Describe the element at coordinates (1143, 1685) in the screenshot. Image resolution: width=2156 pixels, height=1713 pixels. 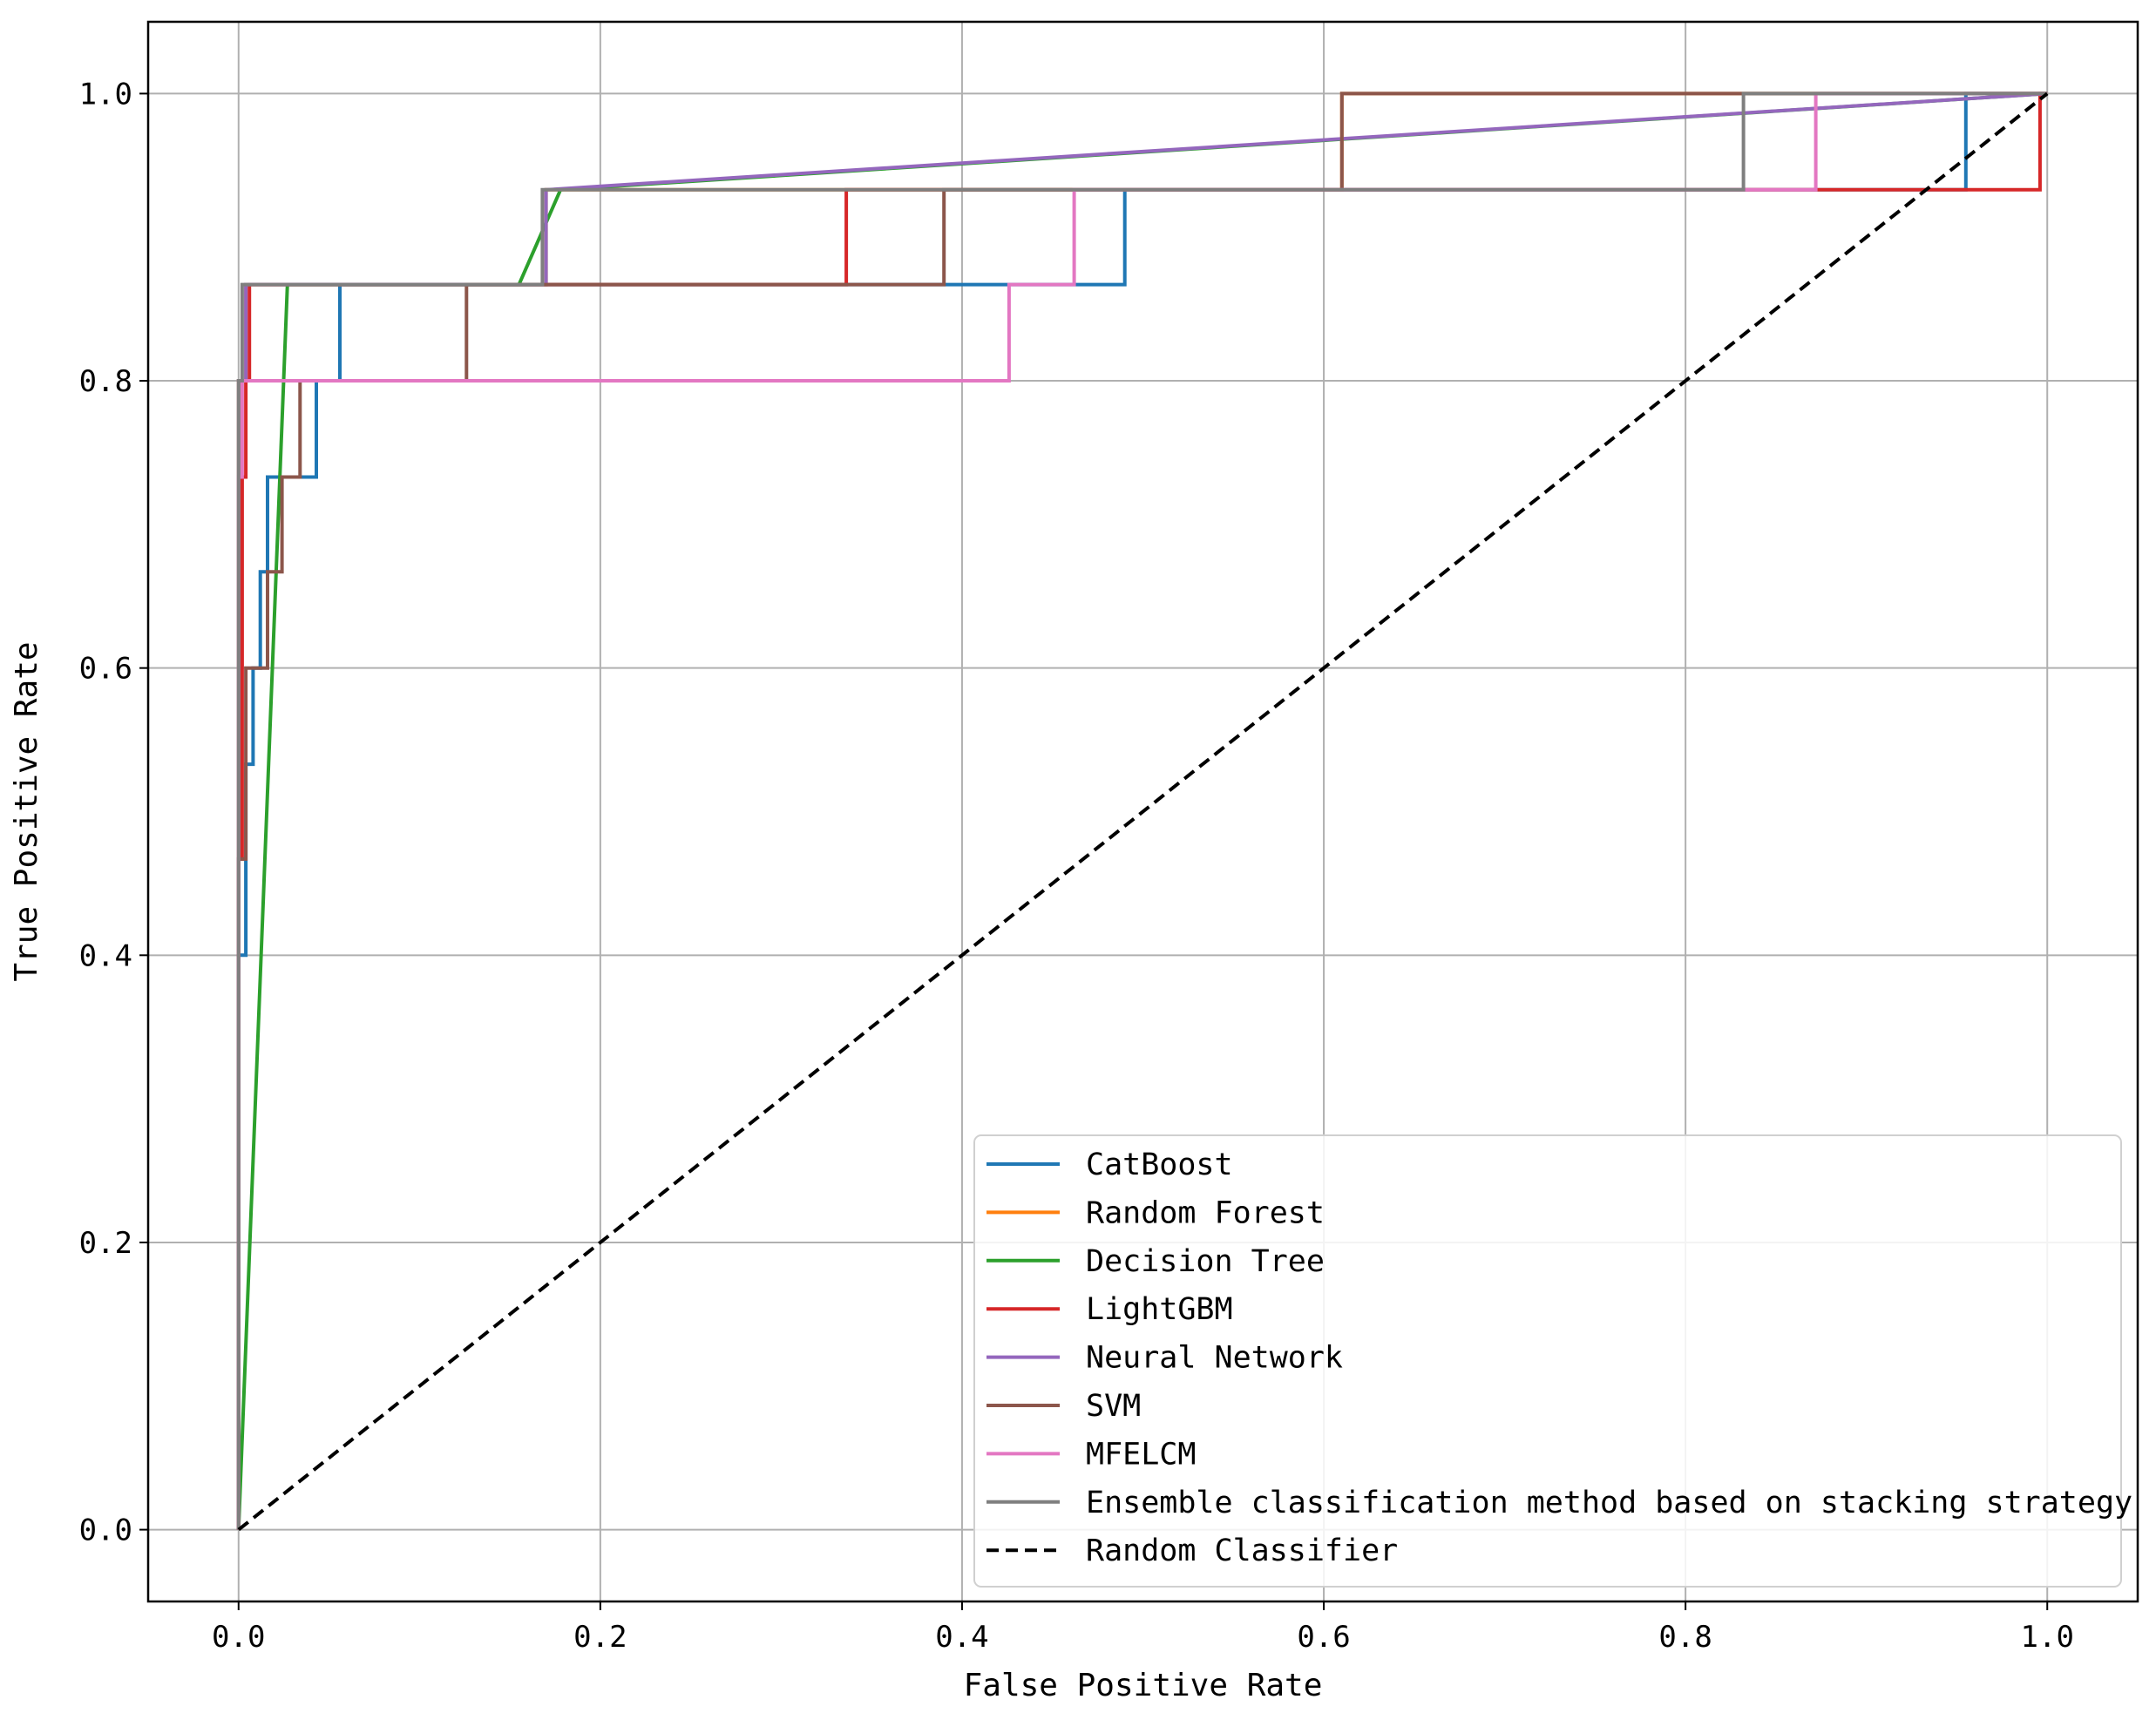
I see `x-axis-label: False Positive Rate` at that location.